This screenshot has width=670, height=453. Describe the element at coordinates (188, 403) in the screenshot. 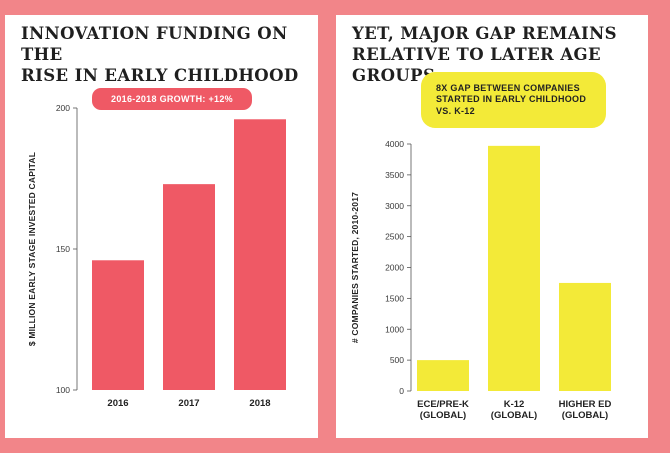

I see `left-category-label: 2017` at that location.